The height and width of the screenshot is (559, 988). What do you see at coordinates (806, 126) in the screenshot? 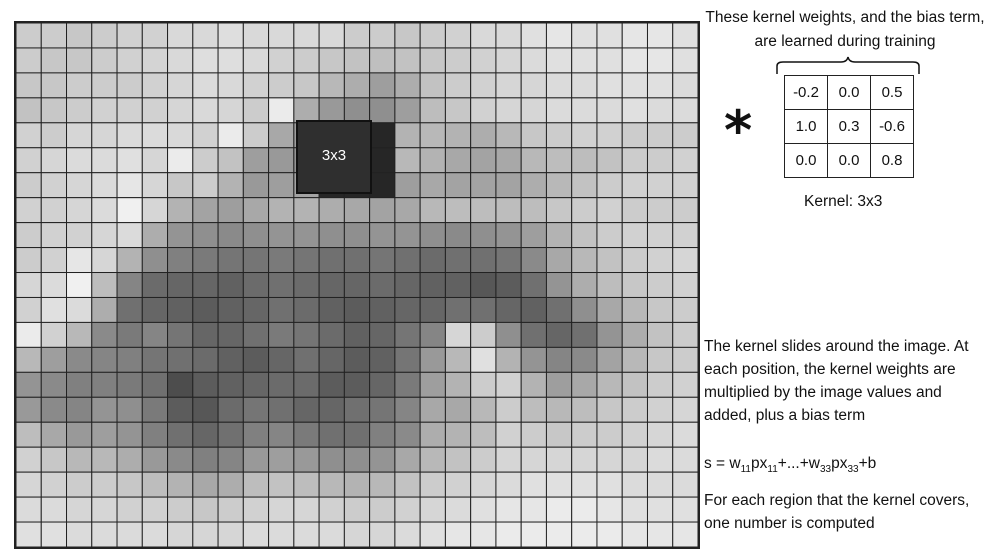
I see `kernel-weight-cell: 1.0` at bounding box center [806, 126].